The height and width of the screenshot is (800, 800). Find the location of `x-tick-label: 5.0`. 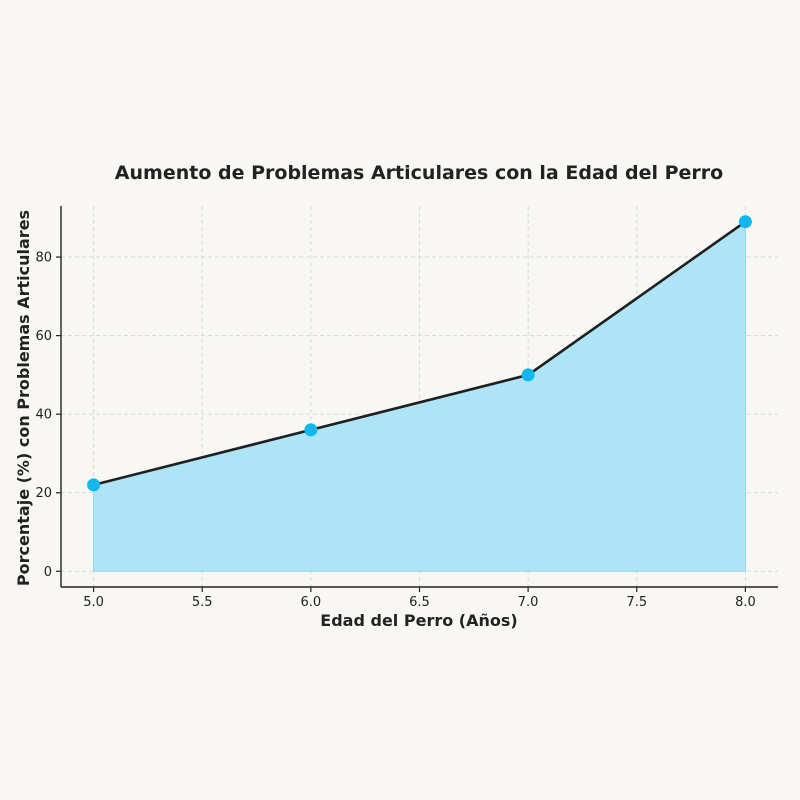

x-tick-label: 5.0 is located at coordinates (93, 602).